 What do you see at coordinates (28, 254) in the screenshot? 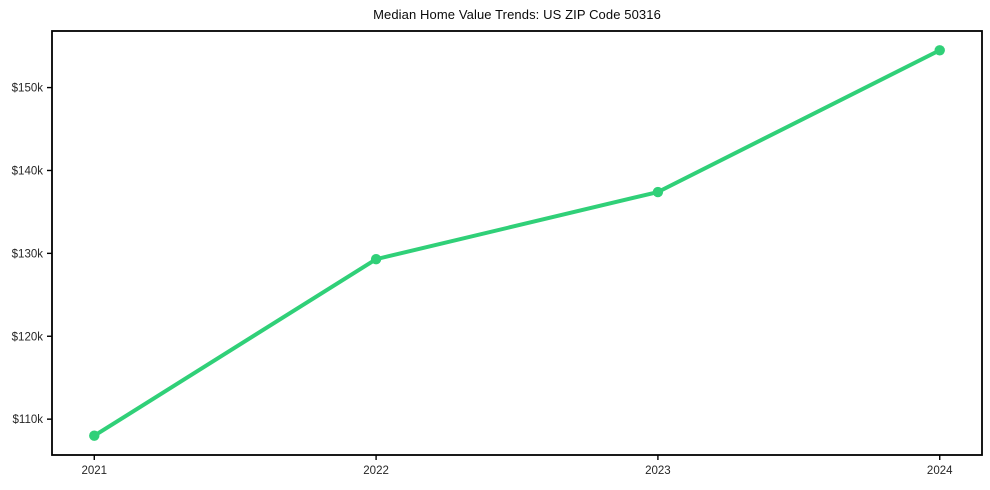
I see `y-tick-label: $130k` at bounding box center [28, 254].